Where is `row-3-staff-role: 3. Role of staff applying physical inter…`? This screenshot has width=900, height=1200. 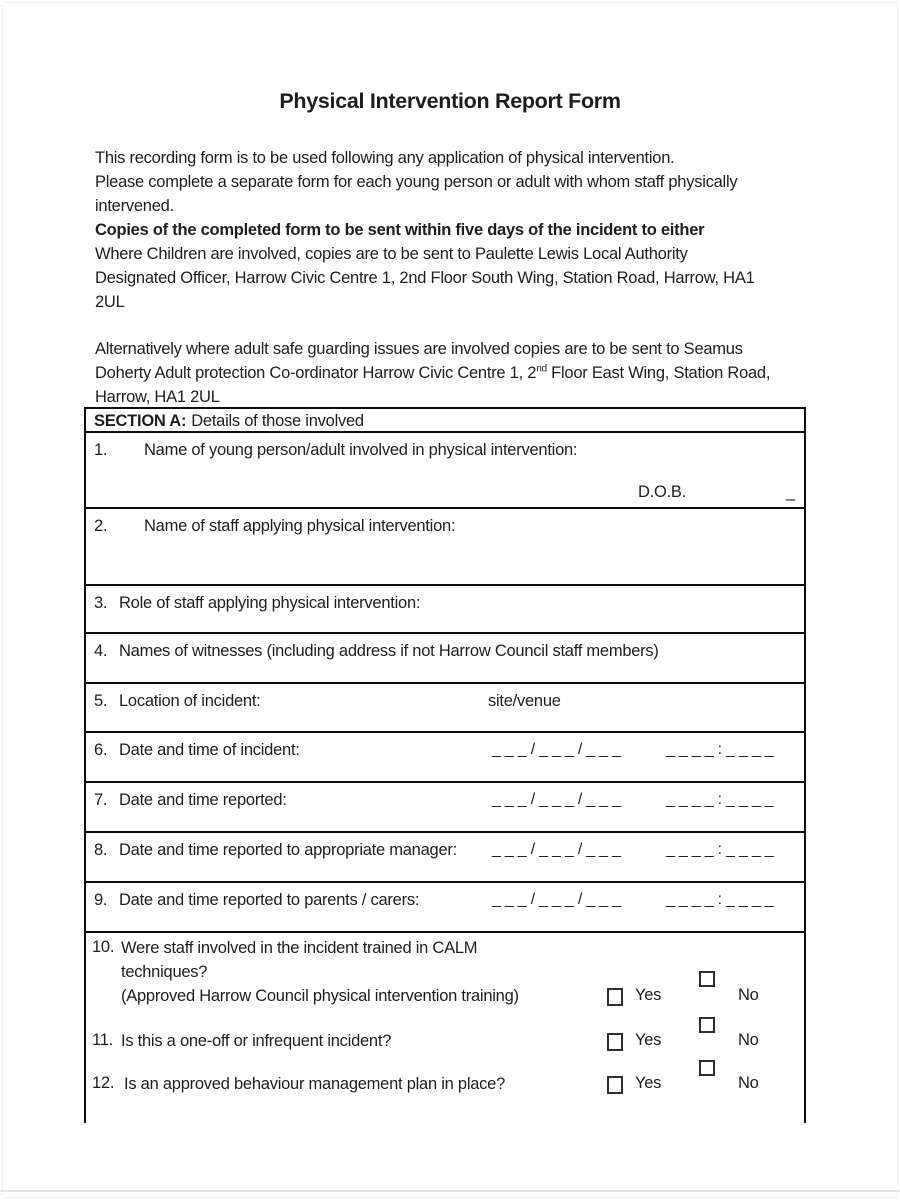
row-3-staff-role: 3. Role of staff applying physical inter… is located at coordinates (445, 610).